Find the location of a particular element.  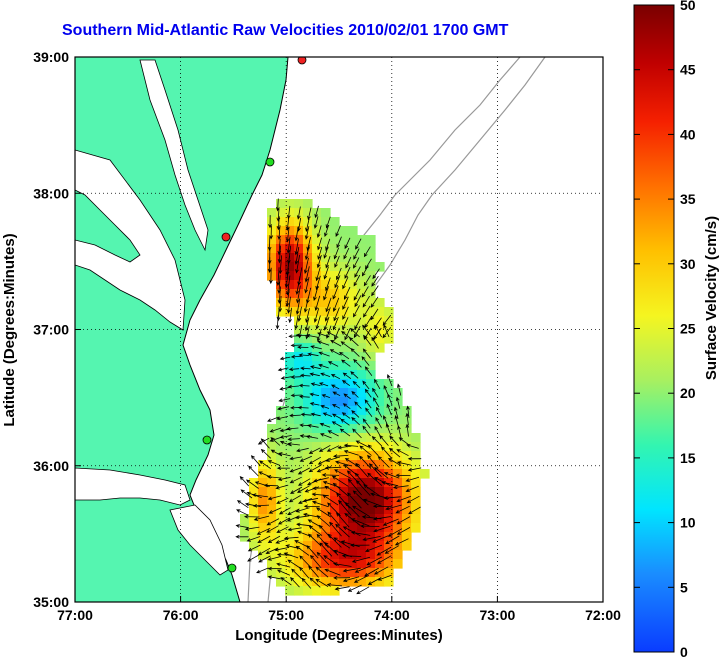

x-tick-label: 72:00 is located at coordinates (603, 615).